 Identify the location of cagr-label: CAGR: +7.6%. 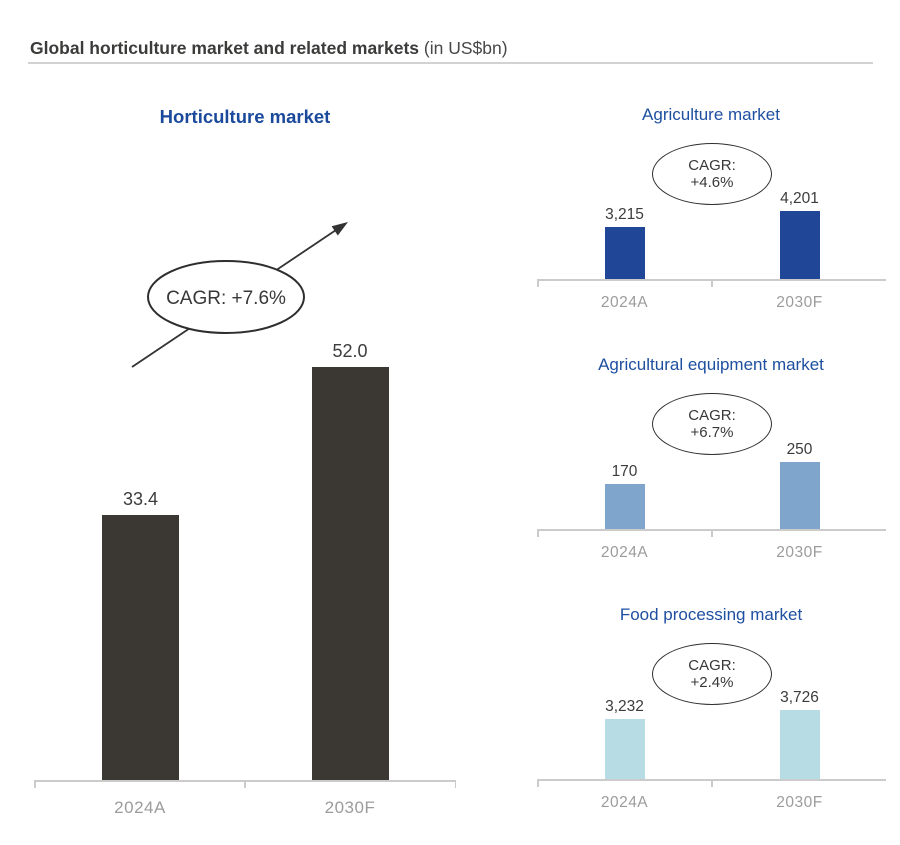
(226, 298).